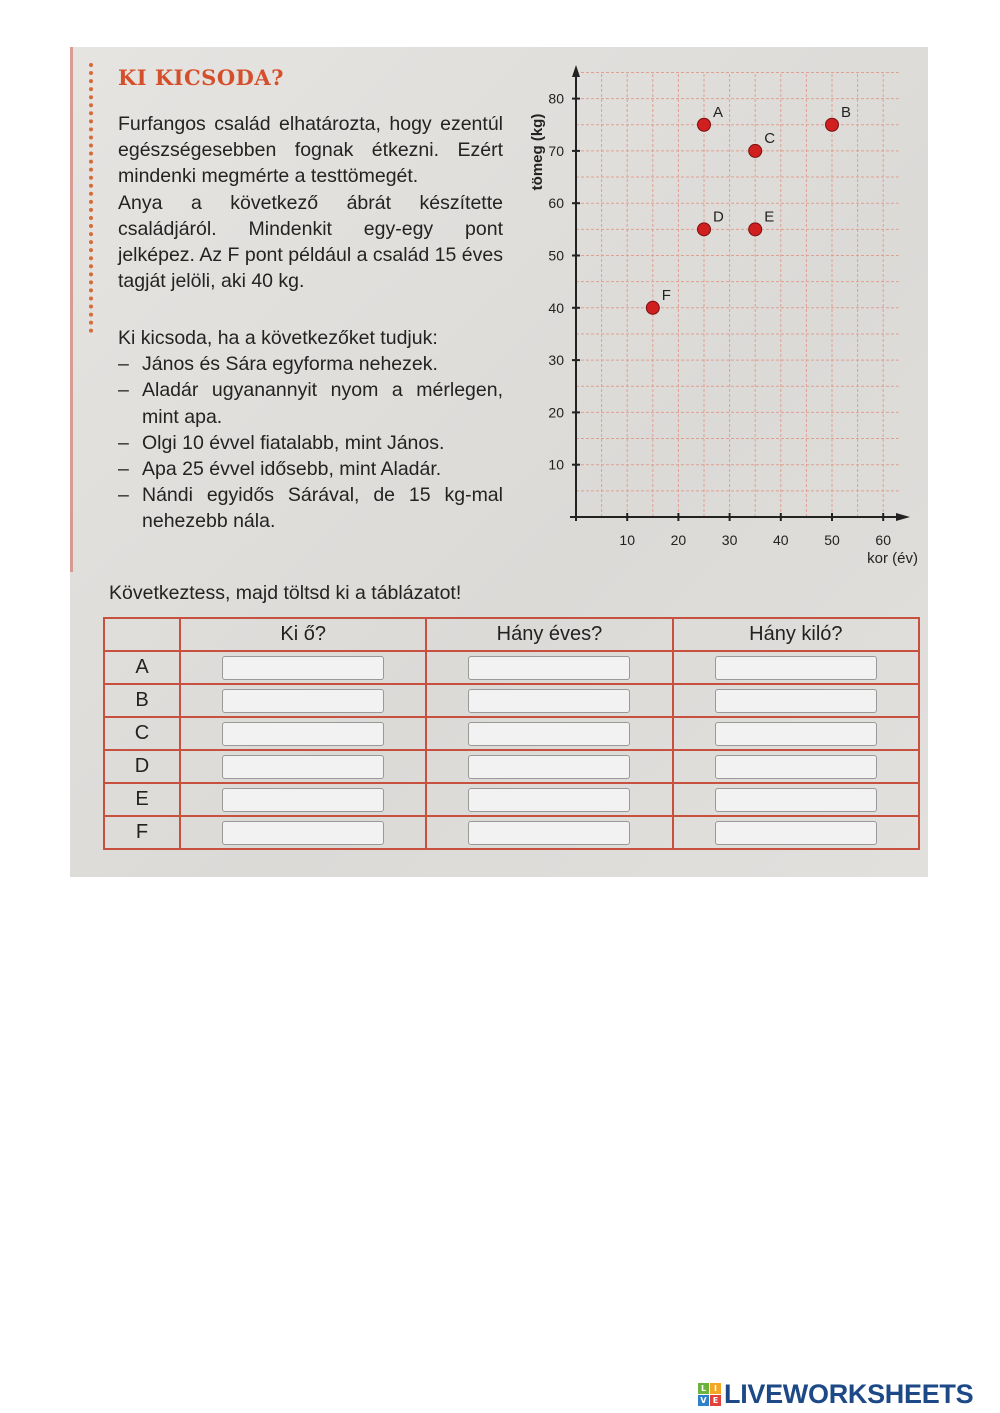  Describe the element at coordinates (769, 216) in the screenshot. I see `point-label: E` at that location.